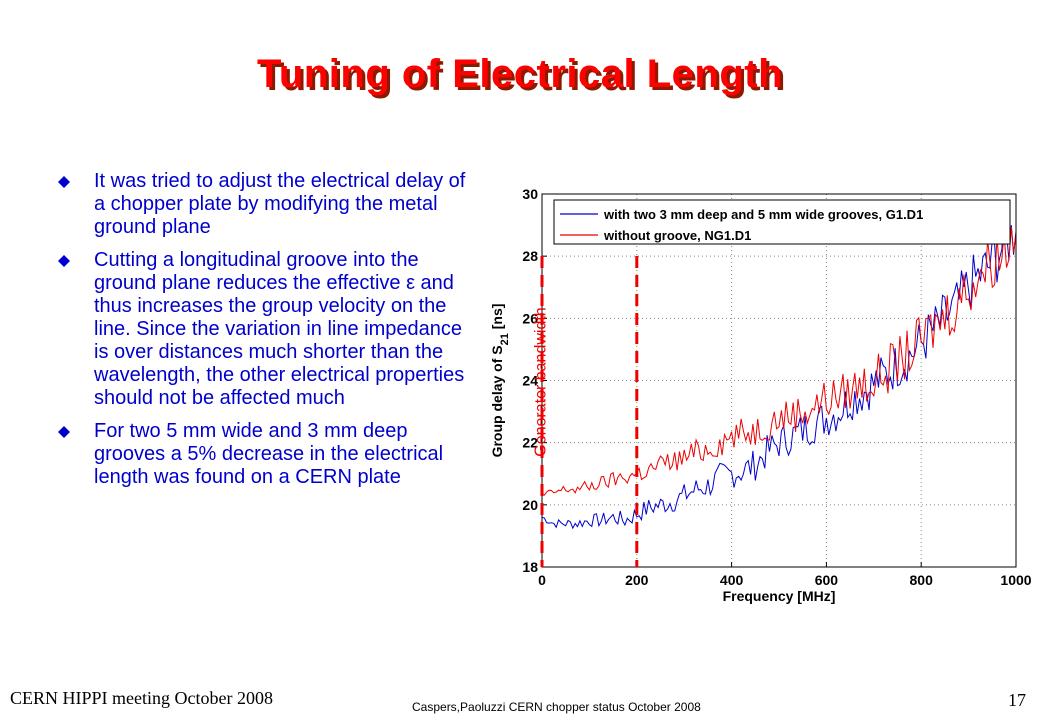 This screenshot has width=1040, height=720. What do you see at coordinates (637, 580) in the screenshot?
I see `x-tick-label: 200` at bounding box center [637, 580].